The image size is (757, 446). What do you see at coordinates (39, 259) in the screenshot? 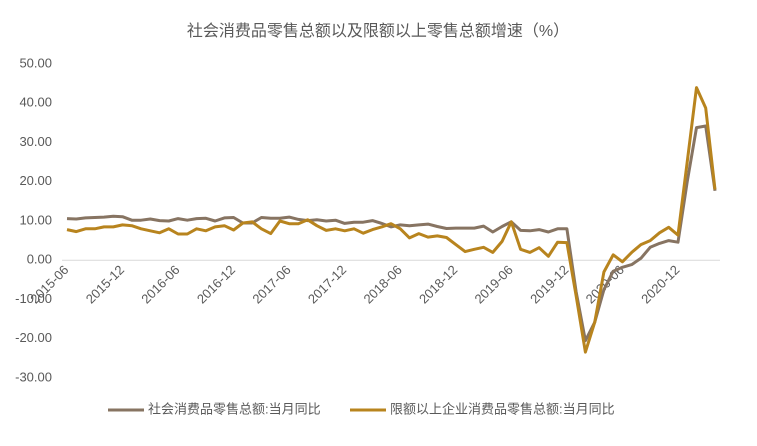
I see `y-tick-label: 0.00` at bounding box center [39, 259].